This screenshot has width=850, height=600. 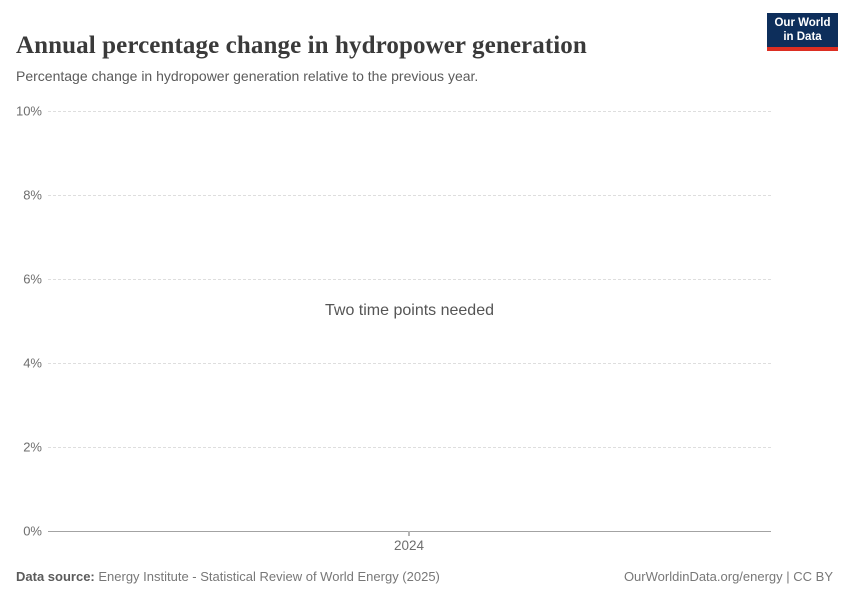 I want to click on data-source-label: Data source:, so click(x=55, y=576).